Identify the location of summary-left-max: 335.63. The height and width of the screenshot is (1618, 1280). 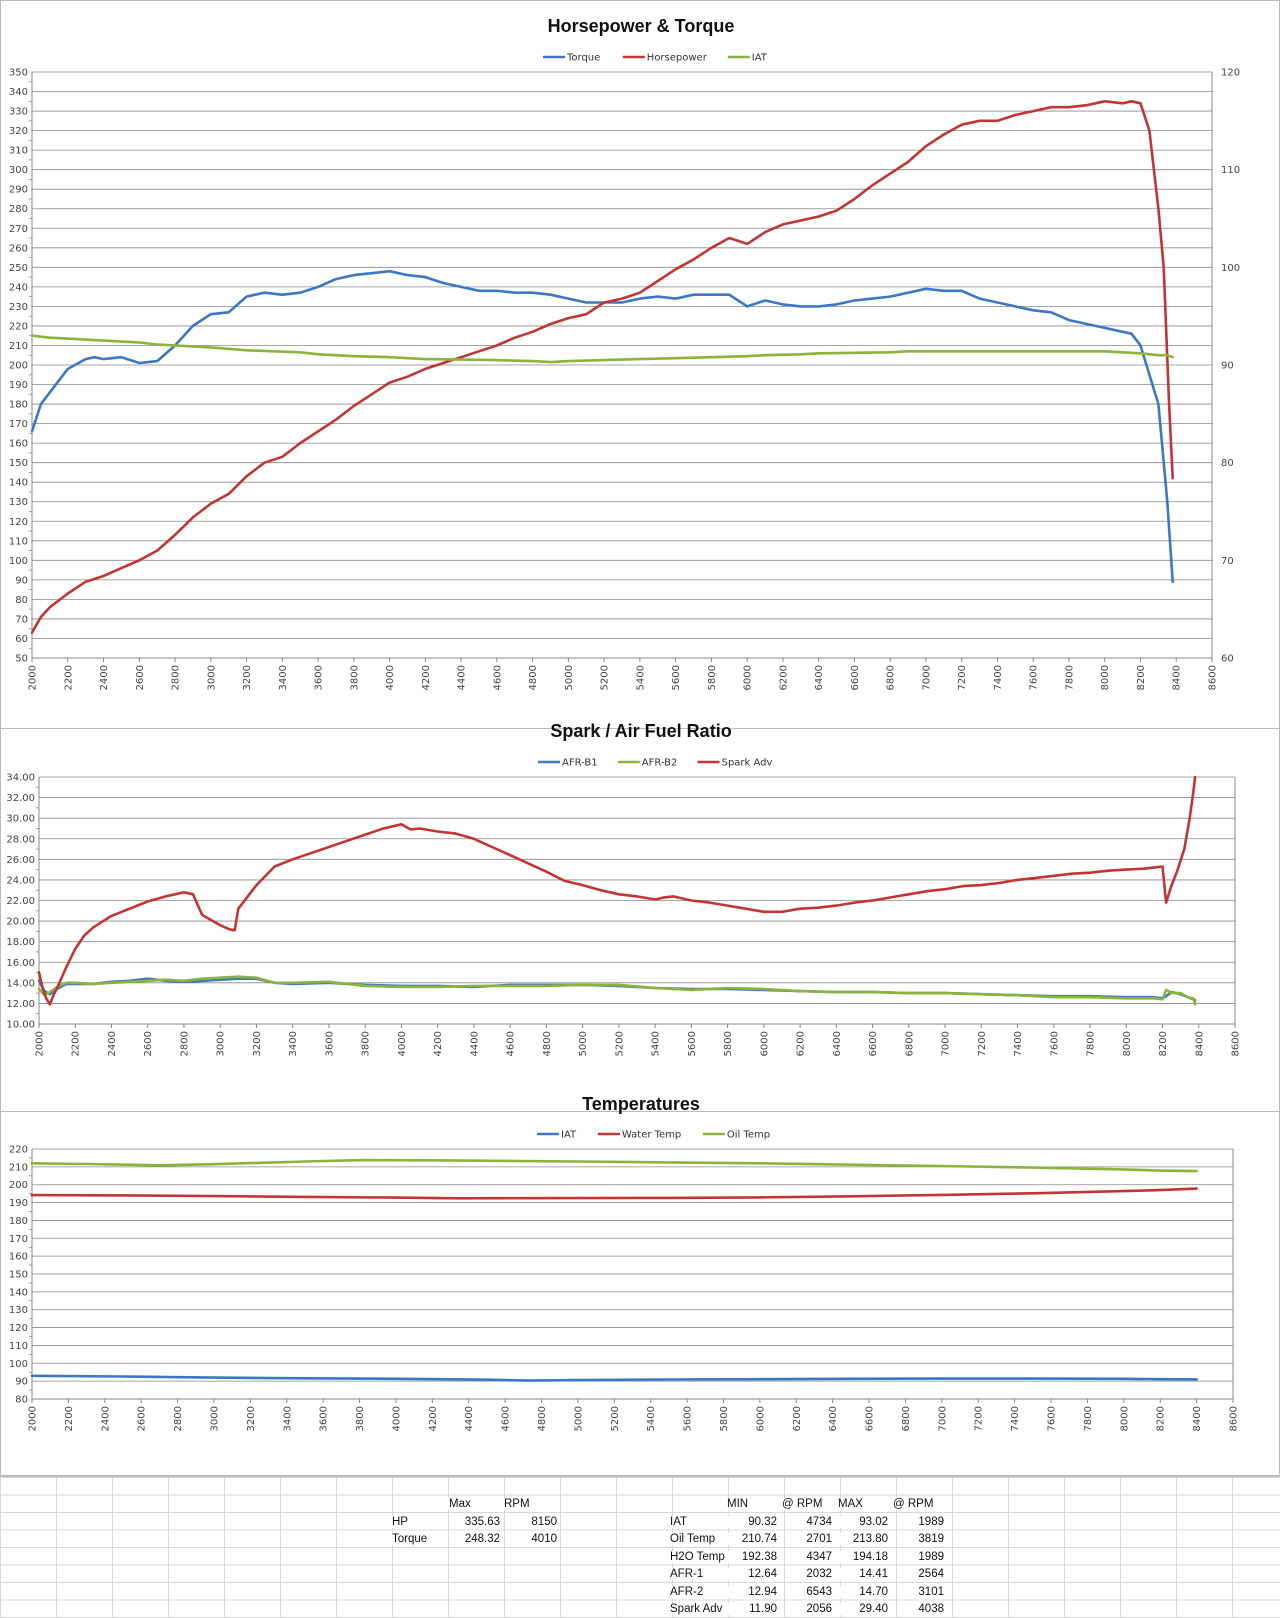
(476, 1522).